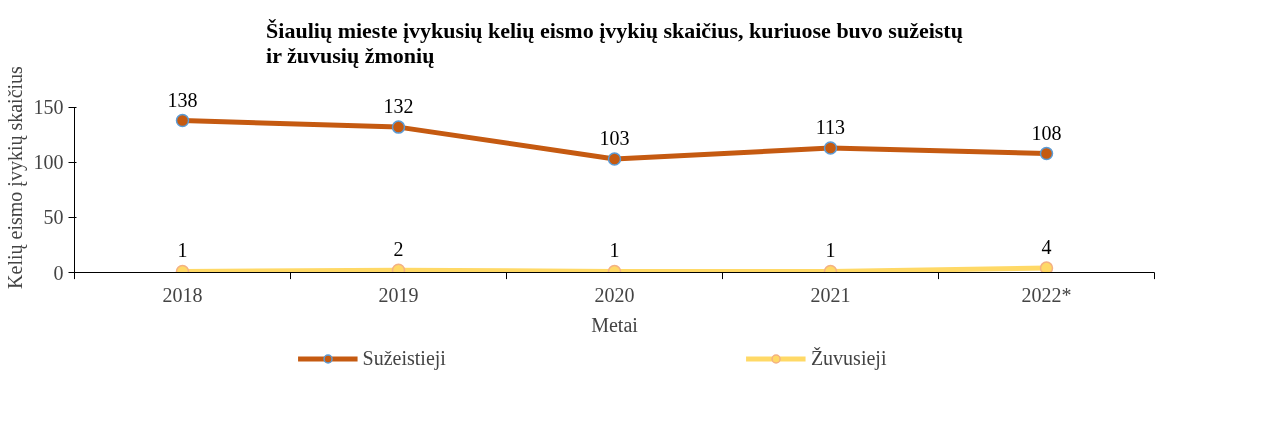 The image size is (1285, 421). What do you see at coordinates (614, 42) in the screenshot?
I see `chart-title: Šiaulių mieste įvykusių kelių eismo įvykių skaičius, kuriuose buvo sužeistų ir žuvusių žmonių` at bounding box center [614, 42].